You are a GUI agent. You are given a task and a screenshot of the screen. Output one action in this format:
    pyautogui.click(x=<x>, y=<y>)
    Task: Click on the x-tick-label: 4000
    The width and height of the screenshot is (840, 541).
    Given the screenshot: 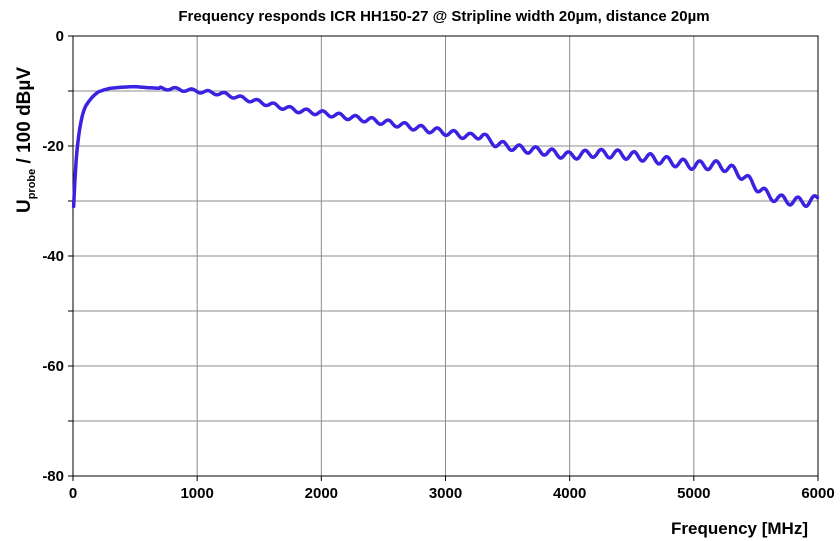 What is the action you would take?
    pyautogui.click(x=569, y=493)
    